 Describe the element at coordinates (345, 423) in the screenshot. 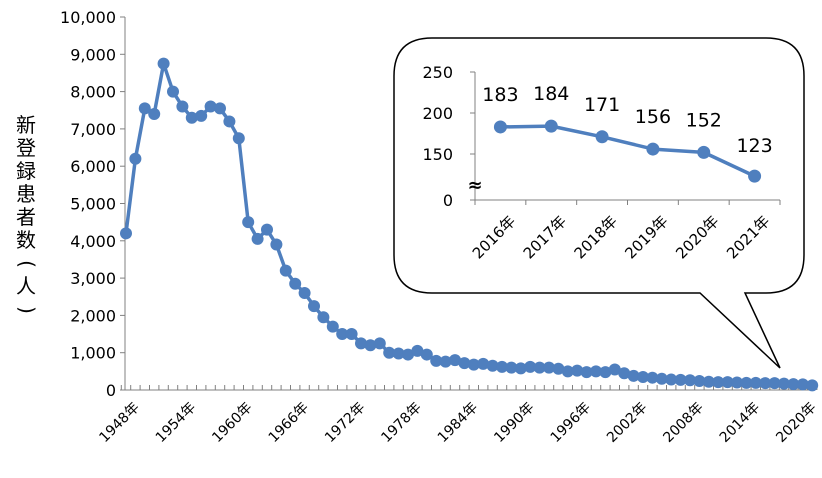

I see `x-tick-label: 1972年` at that location.